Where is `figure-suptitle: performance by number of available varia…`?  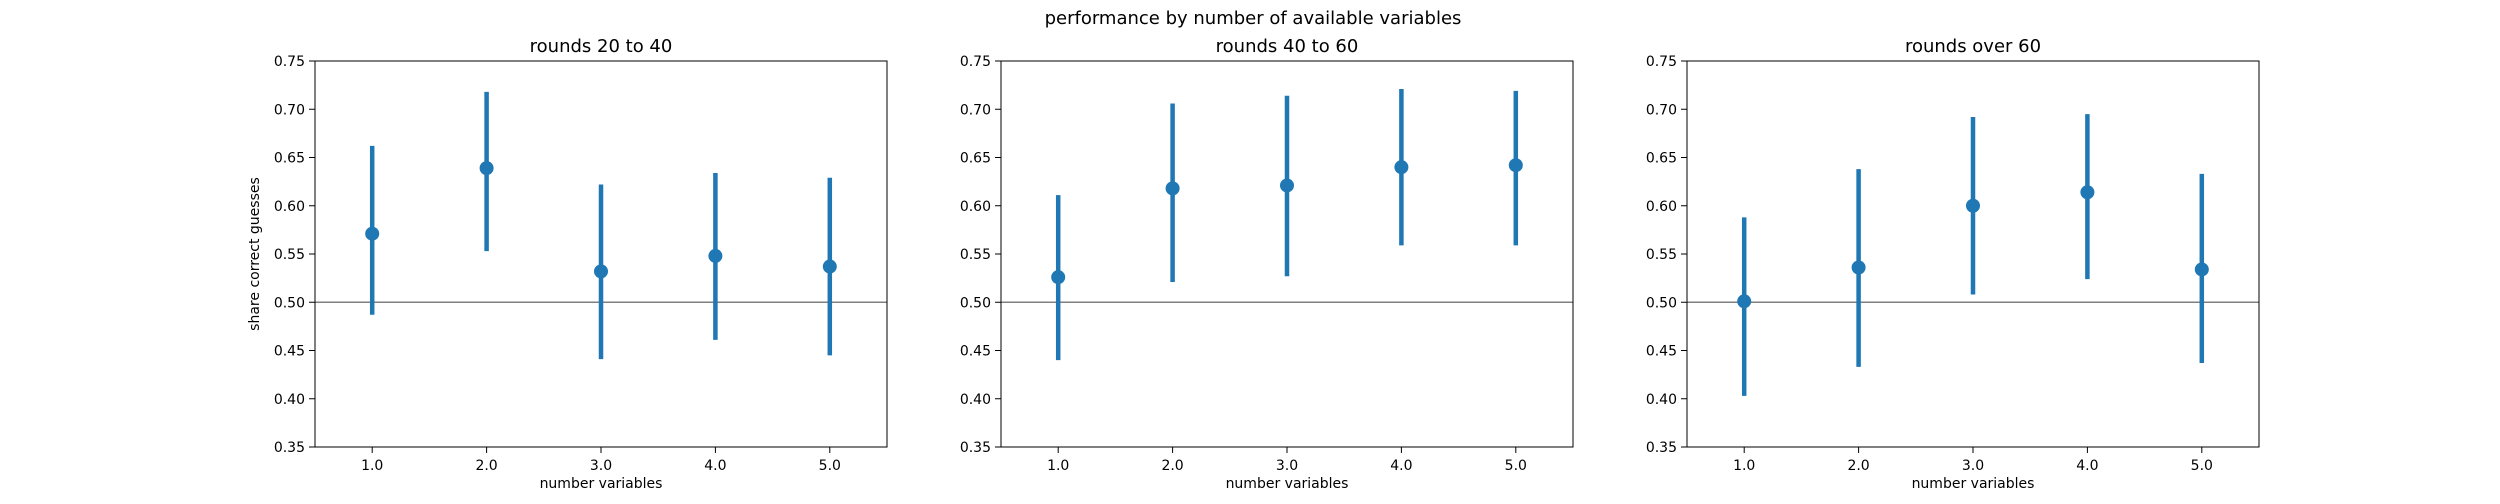
figure-suptitle: performance by number of available varia… is located at coordinates (1253, 18).